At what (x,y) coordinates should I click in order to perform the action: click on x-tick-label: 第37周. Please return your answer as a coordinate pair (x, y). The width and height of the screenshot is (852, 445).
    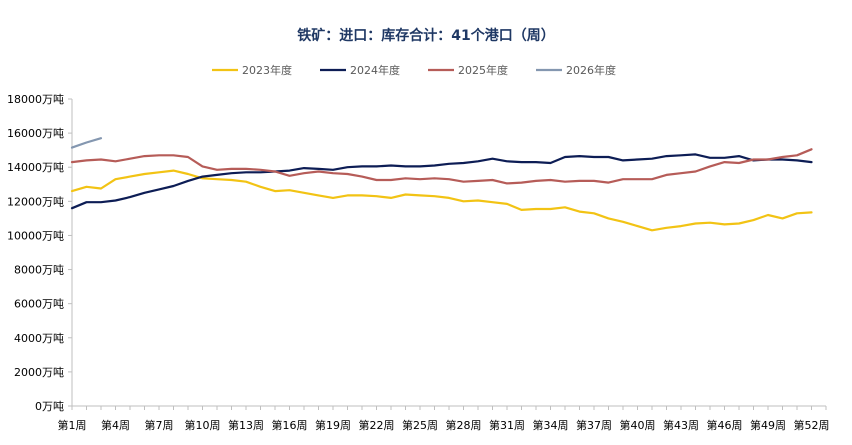
    Looking at the image, I should click on (594, 425).